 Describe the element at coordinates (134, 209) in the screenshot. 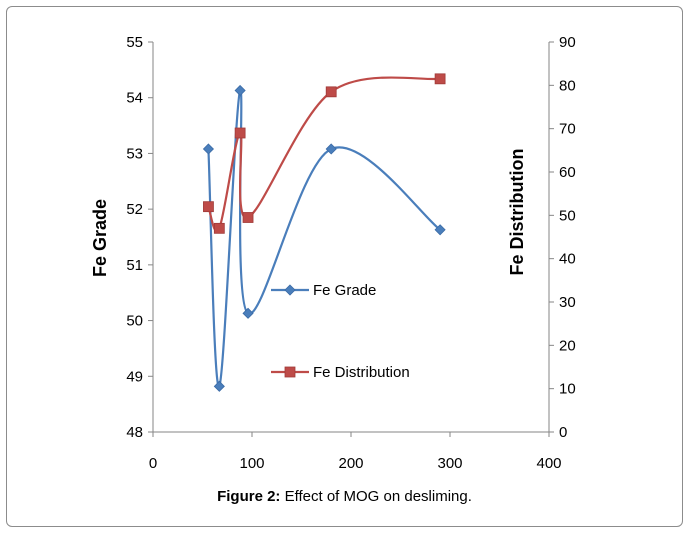

I see `y-left-tick-label: 52` at that location.